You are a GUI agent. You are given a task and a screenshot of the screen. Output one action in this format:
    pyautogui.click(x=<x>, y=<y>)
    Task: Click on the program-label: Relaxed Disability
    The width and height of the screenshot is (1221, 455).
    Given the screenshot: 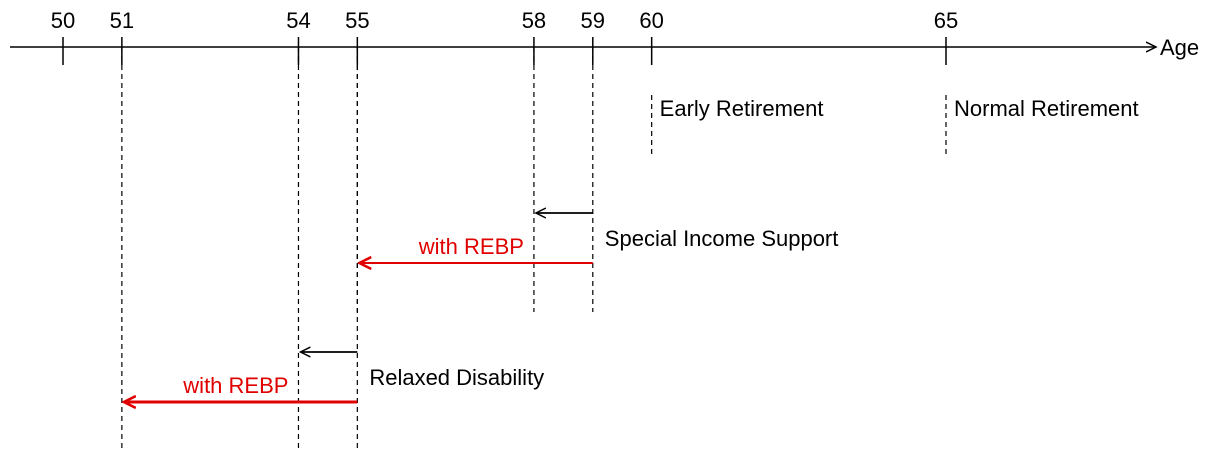 What is the action you would take?
    pyautogui.click(x=456, y=377)
    